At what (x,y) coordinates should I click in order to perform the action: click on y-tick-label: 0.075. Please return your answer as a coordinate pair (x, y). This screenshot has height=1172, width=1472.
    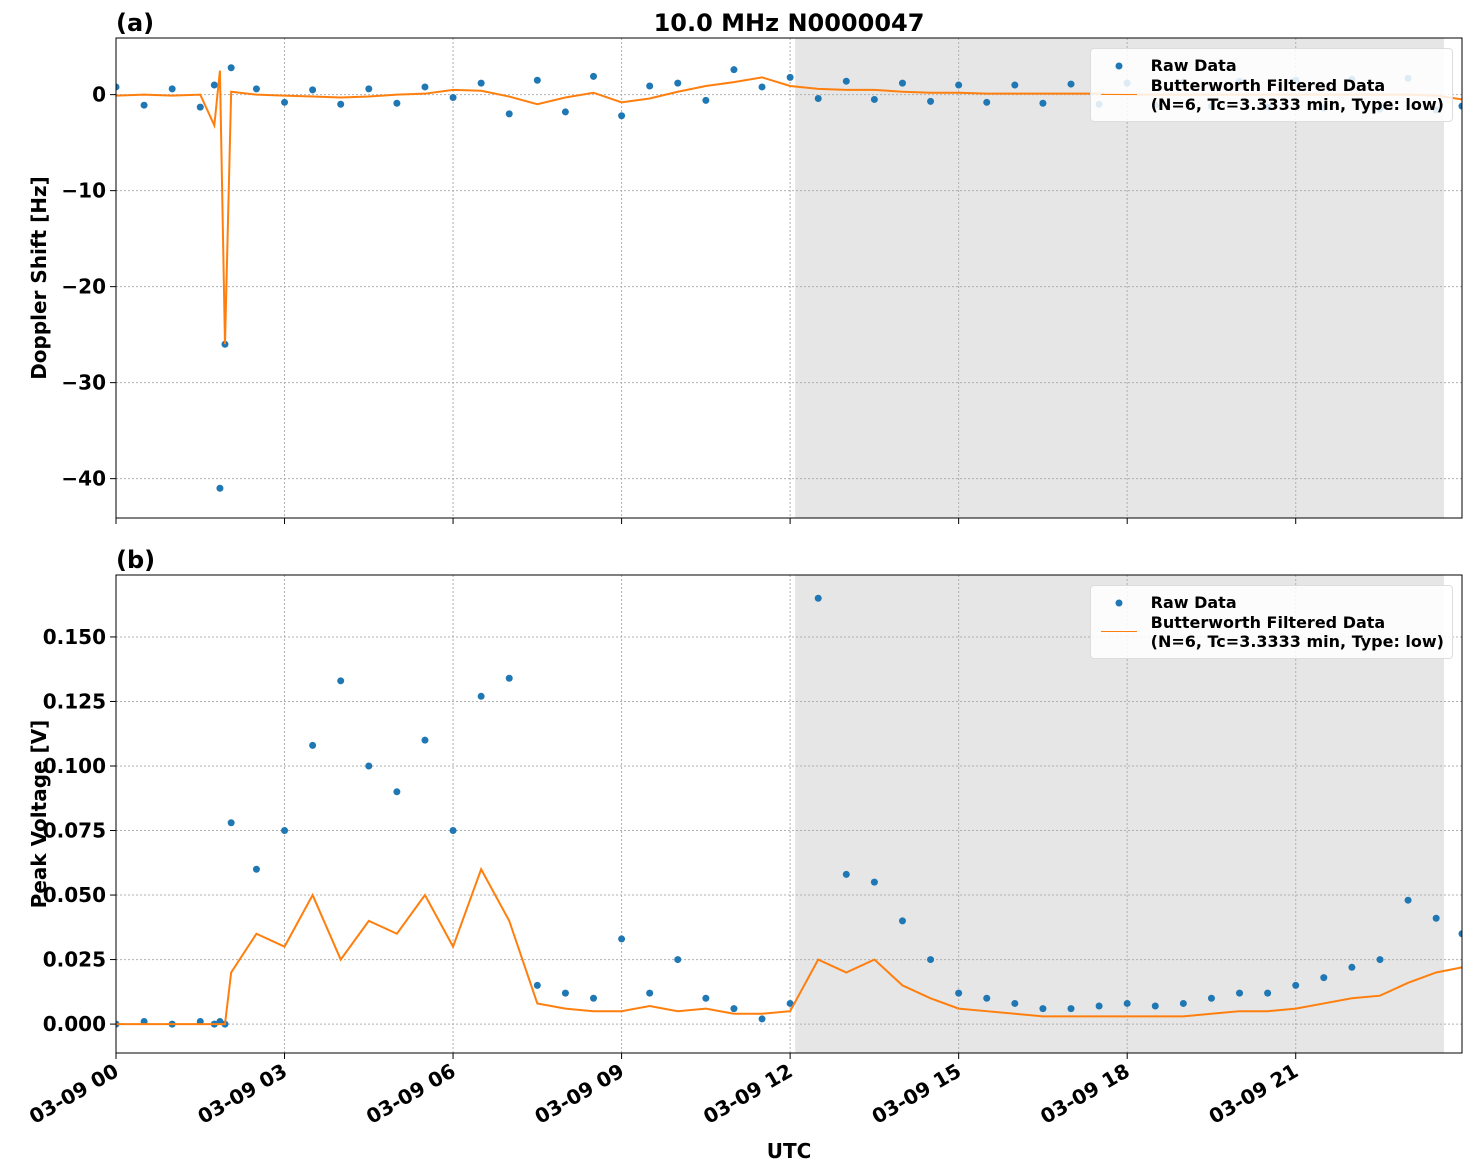
    Looking at the image, I should click on (74, 831).